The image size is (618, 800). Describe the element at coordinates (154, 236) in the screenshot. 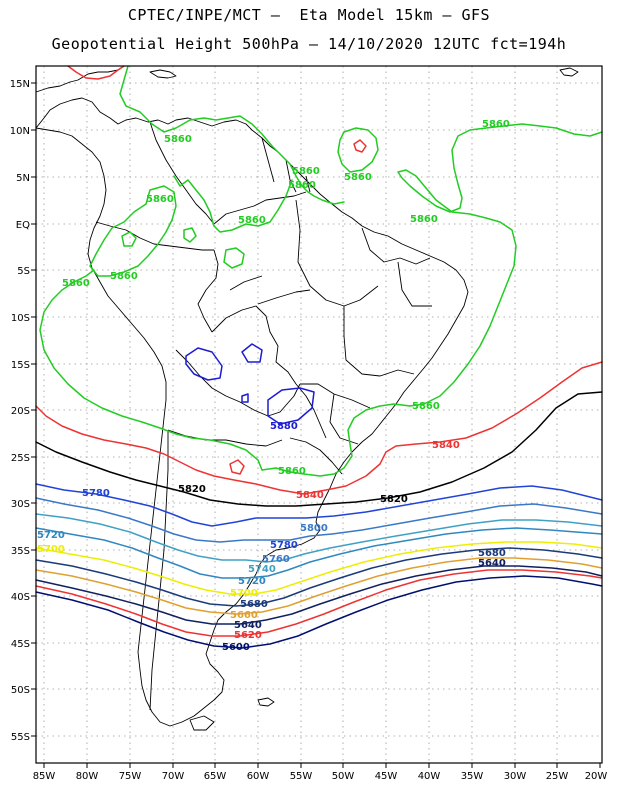

I see `border-colombia-ecuador-peru` at that location.